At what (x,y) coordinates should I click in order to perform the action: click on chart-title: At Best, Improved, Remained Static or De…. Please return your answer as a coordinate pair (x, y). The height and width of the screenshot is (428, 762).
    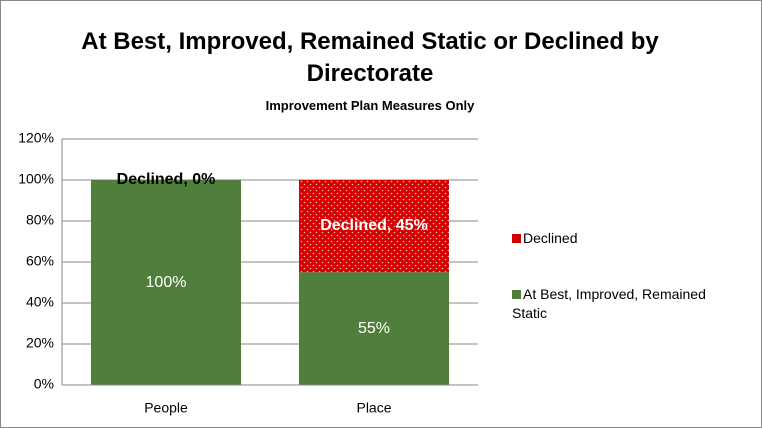
    Looking at the image, I should click on (370, 57).